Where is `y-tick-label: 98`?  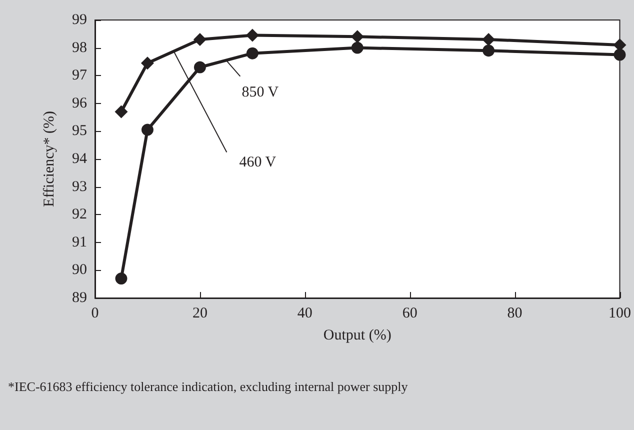
y-tick-label: 98 is located at coordinates (79, 48).